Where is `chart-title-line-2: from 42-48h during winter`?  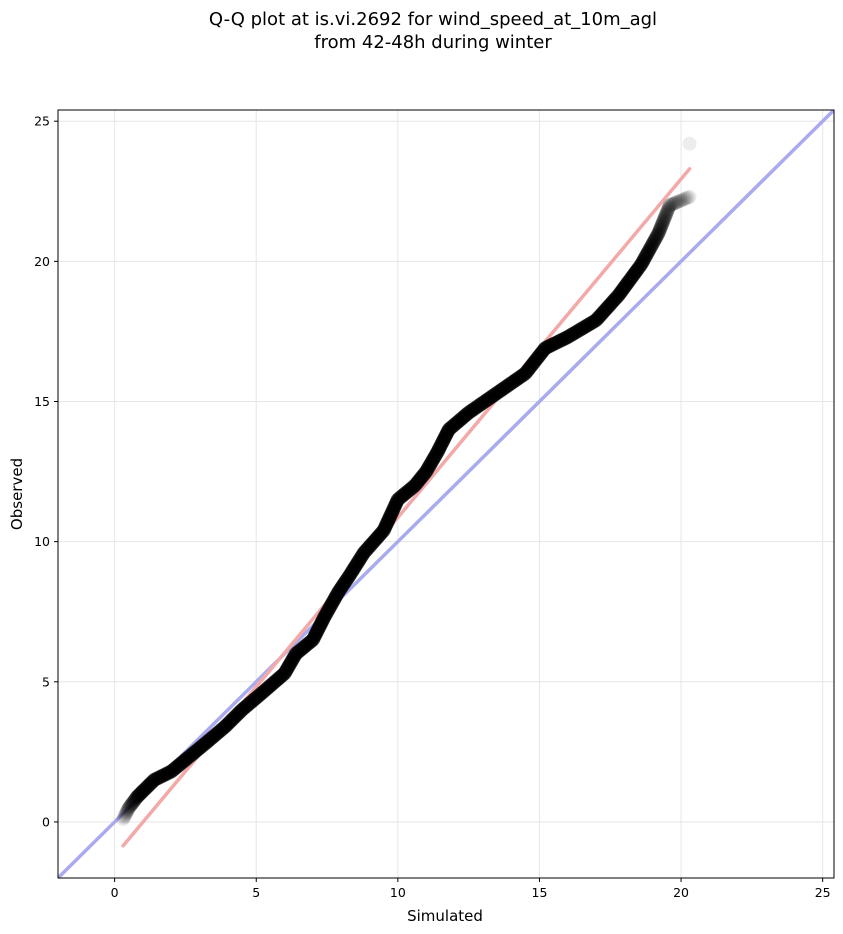 chart-title-line-2: from 42-48h during winter is located at coordinates (433, 42).